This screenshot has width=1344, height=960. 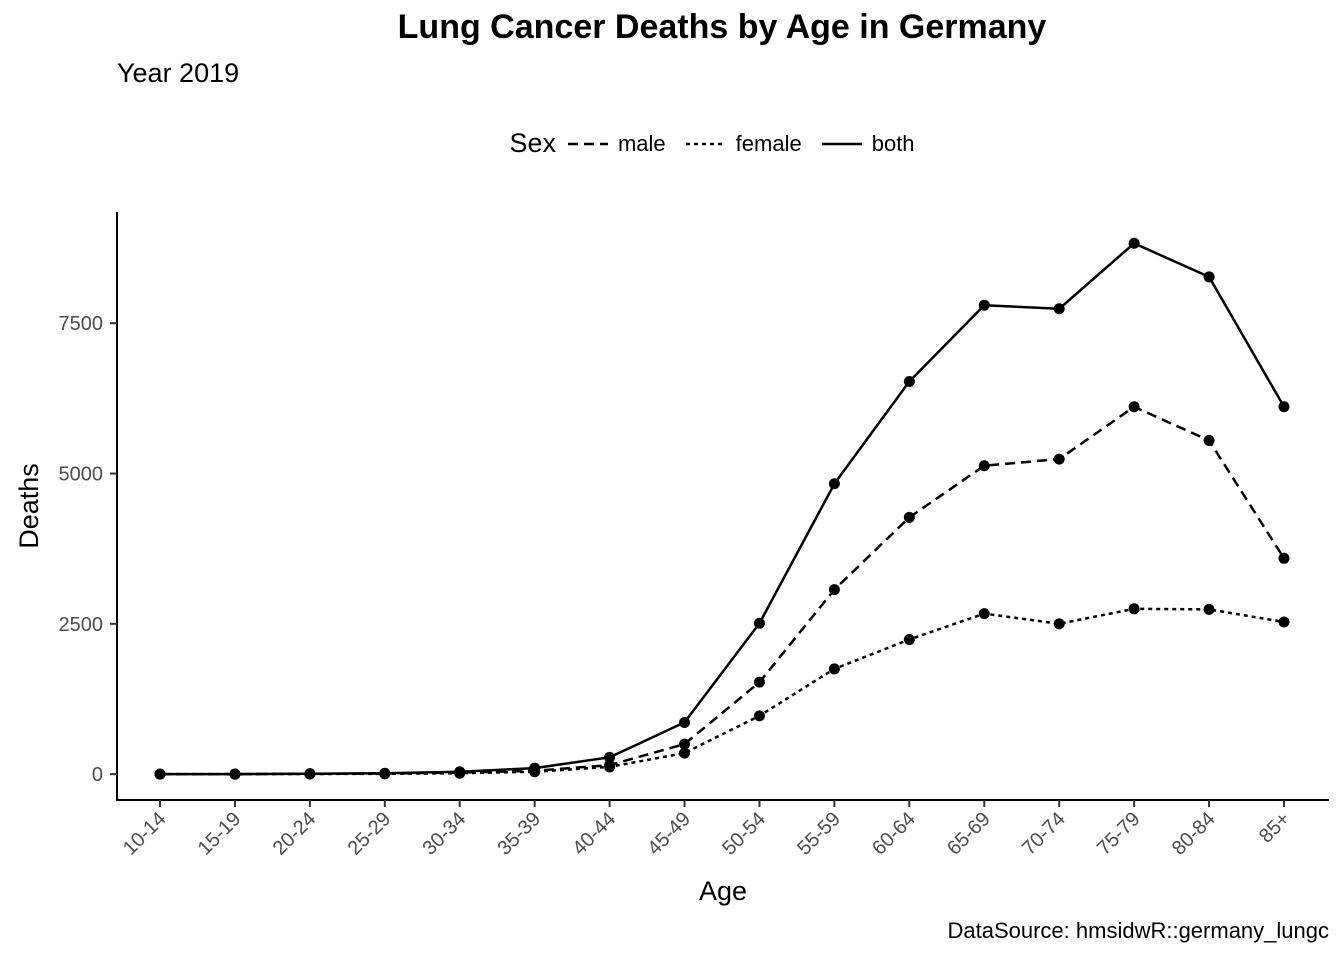 What do you see at coordinates (1119, 834) in the screenshot?
I see `x-tick-label: 75-79` at bounding box center [1119, 834].